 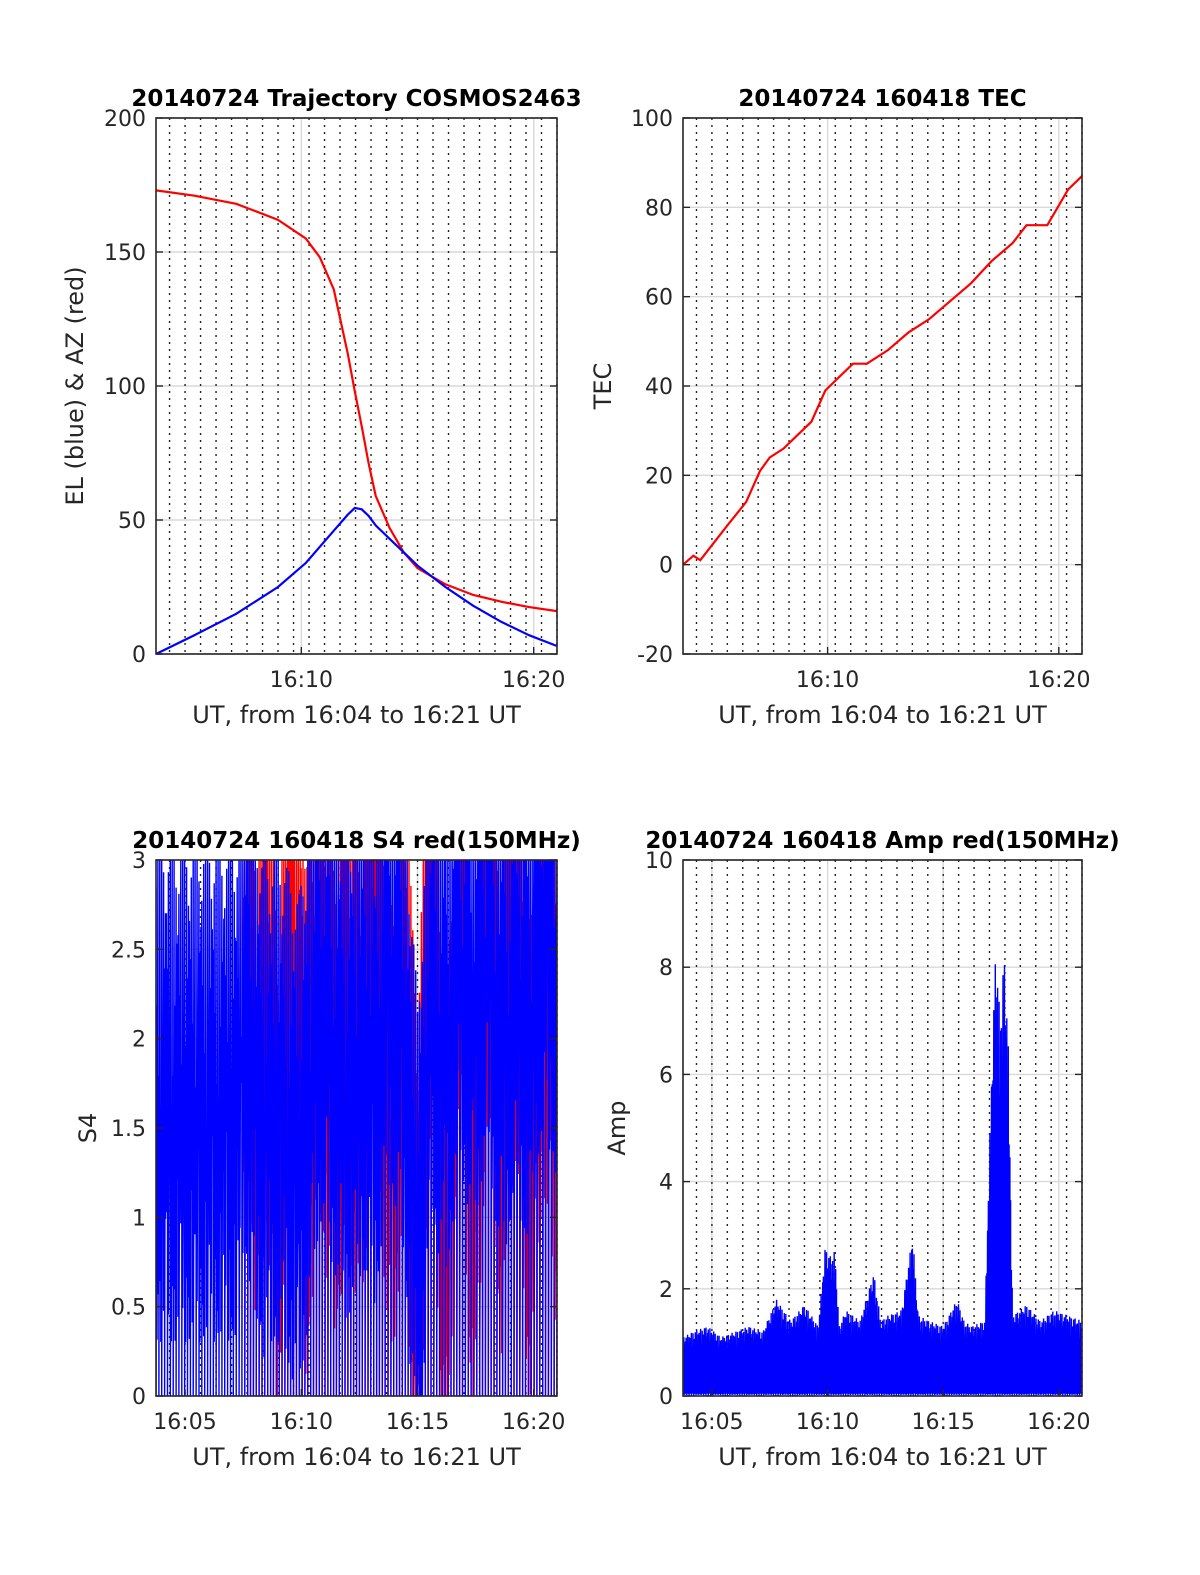 I want to click on trajectory-series-1-line, so click(x=356, y=580).